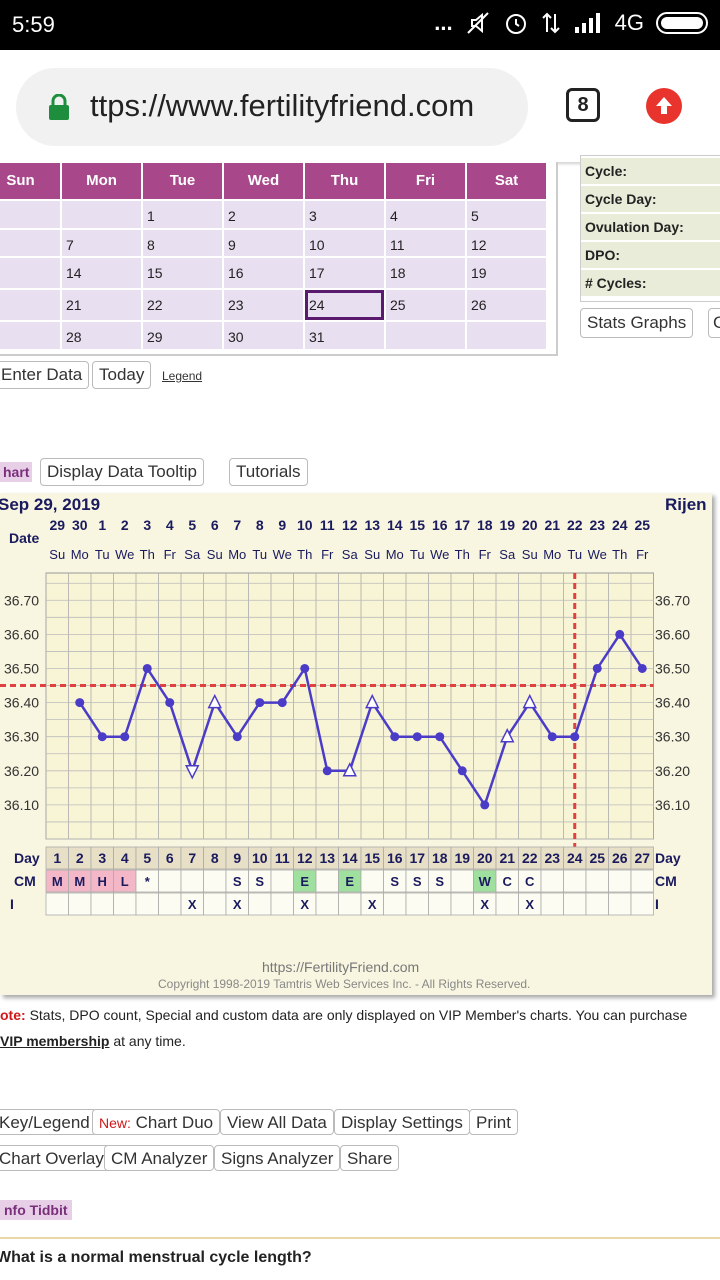  Describe the element at coordinates (55, 1041) in the screenshot. I see `vip-membership-link: VIP membership` at that location.